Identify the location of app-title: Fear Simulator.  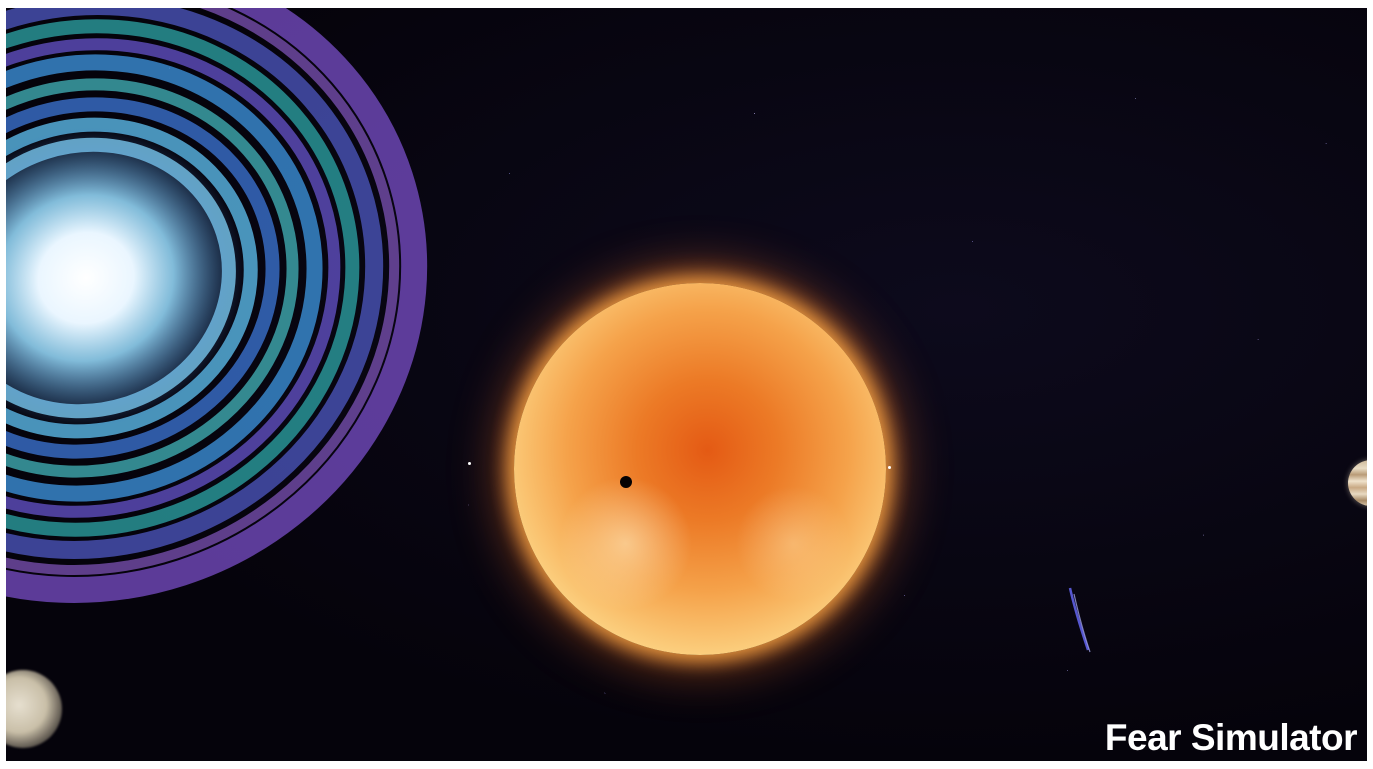
(1231, 737).